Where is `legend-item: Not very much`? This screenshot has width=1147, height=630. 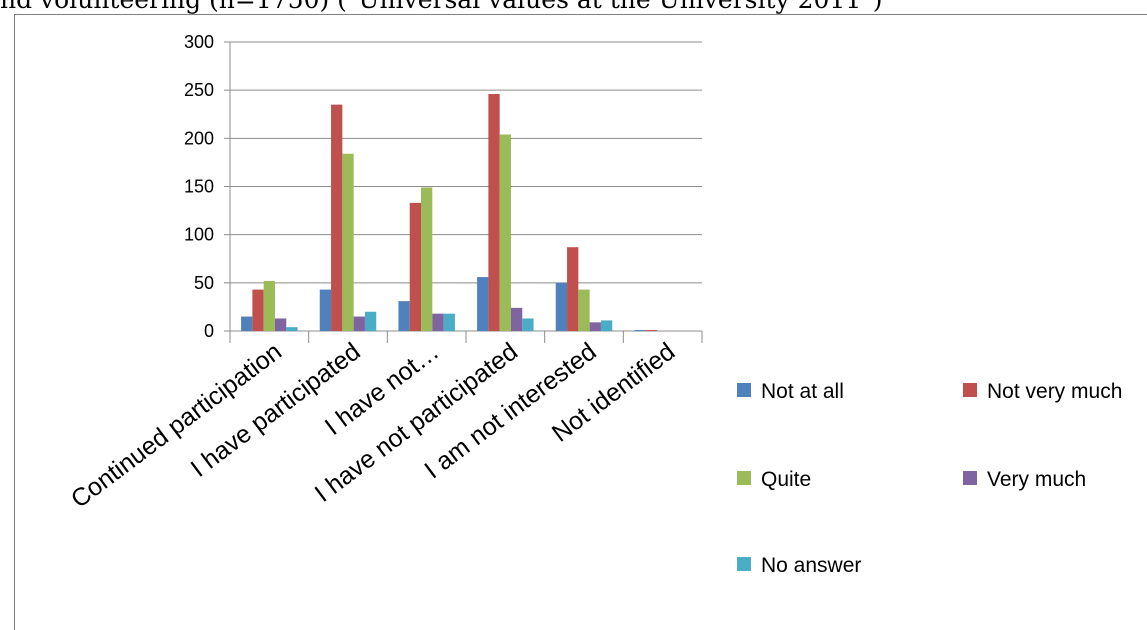 legend-item: Not very much is located at coordinates (1042, 391).